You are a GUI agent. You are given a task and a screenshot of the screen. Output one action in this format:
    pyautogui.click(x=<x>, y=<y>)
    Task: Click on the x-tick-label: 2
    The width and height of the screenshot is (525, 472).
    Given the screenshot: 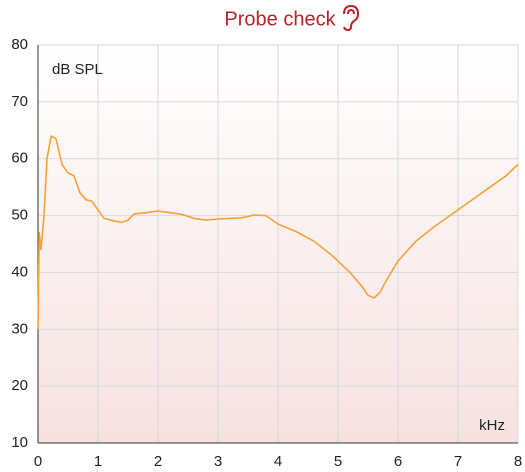 What is the action you would take?
    pyautogui.click(x=158, y=461)
    